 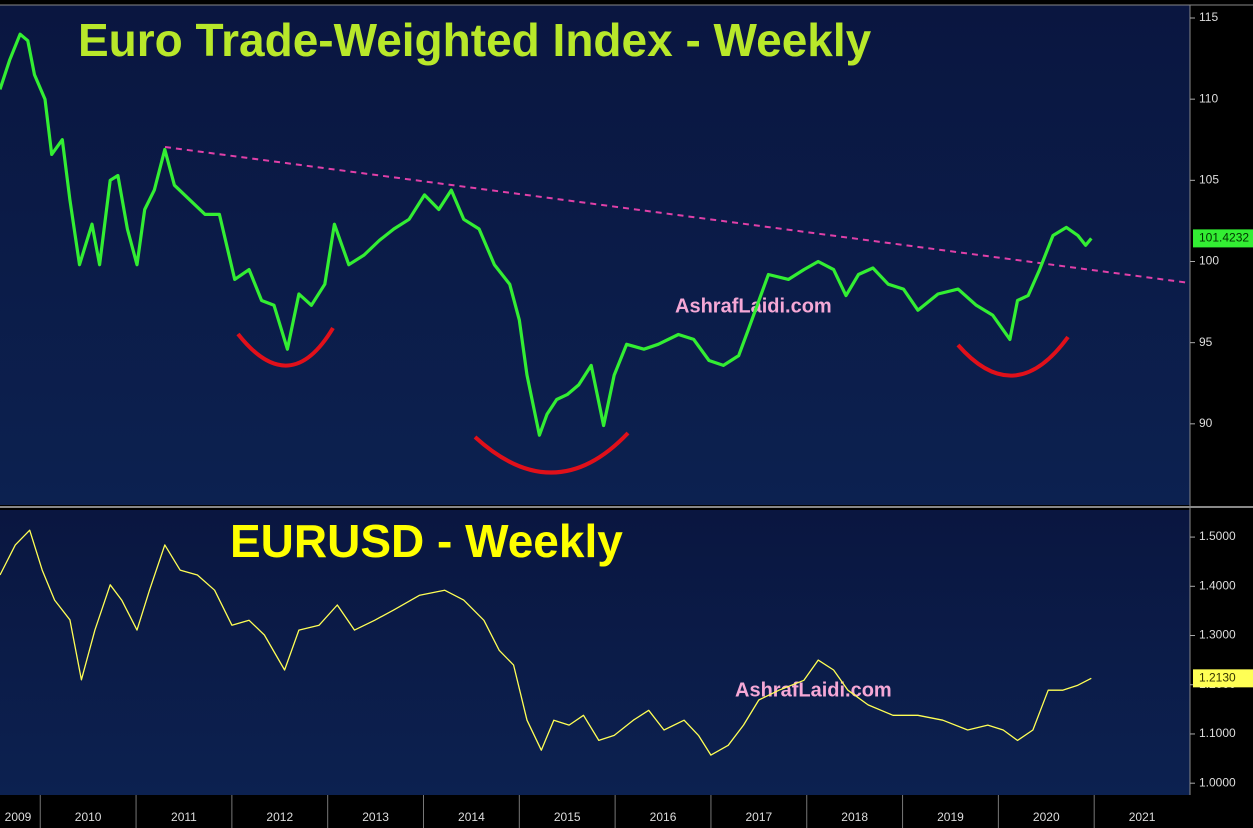 I want to click on last-value-label: 101.4232, so click(x=1224, y=238).